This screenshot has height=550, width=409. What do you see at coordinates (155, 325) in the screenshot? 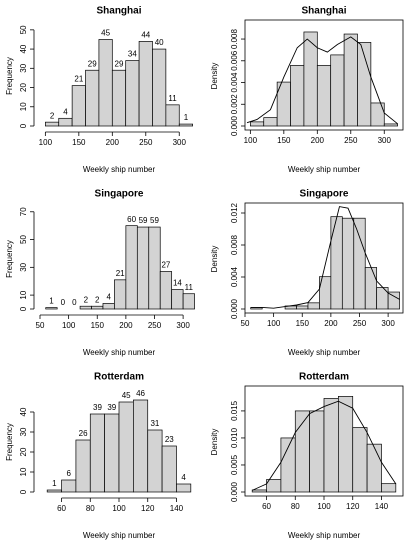
I see `x-tick-label: 250` at bounding box center [155, 325].